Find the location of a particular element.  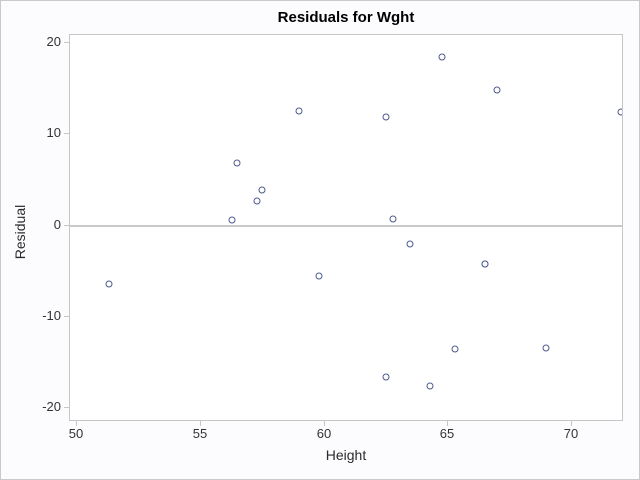

x-tick-label: 60 is located at coordinates (324, 433).